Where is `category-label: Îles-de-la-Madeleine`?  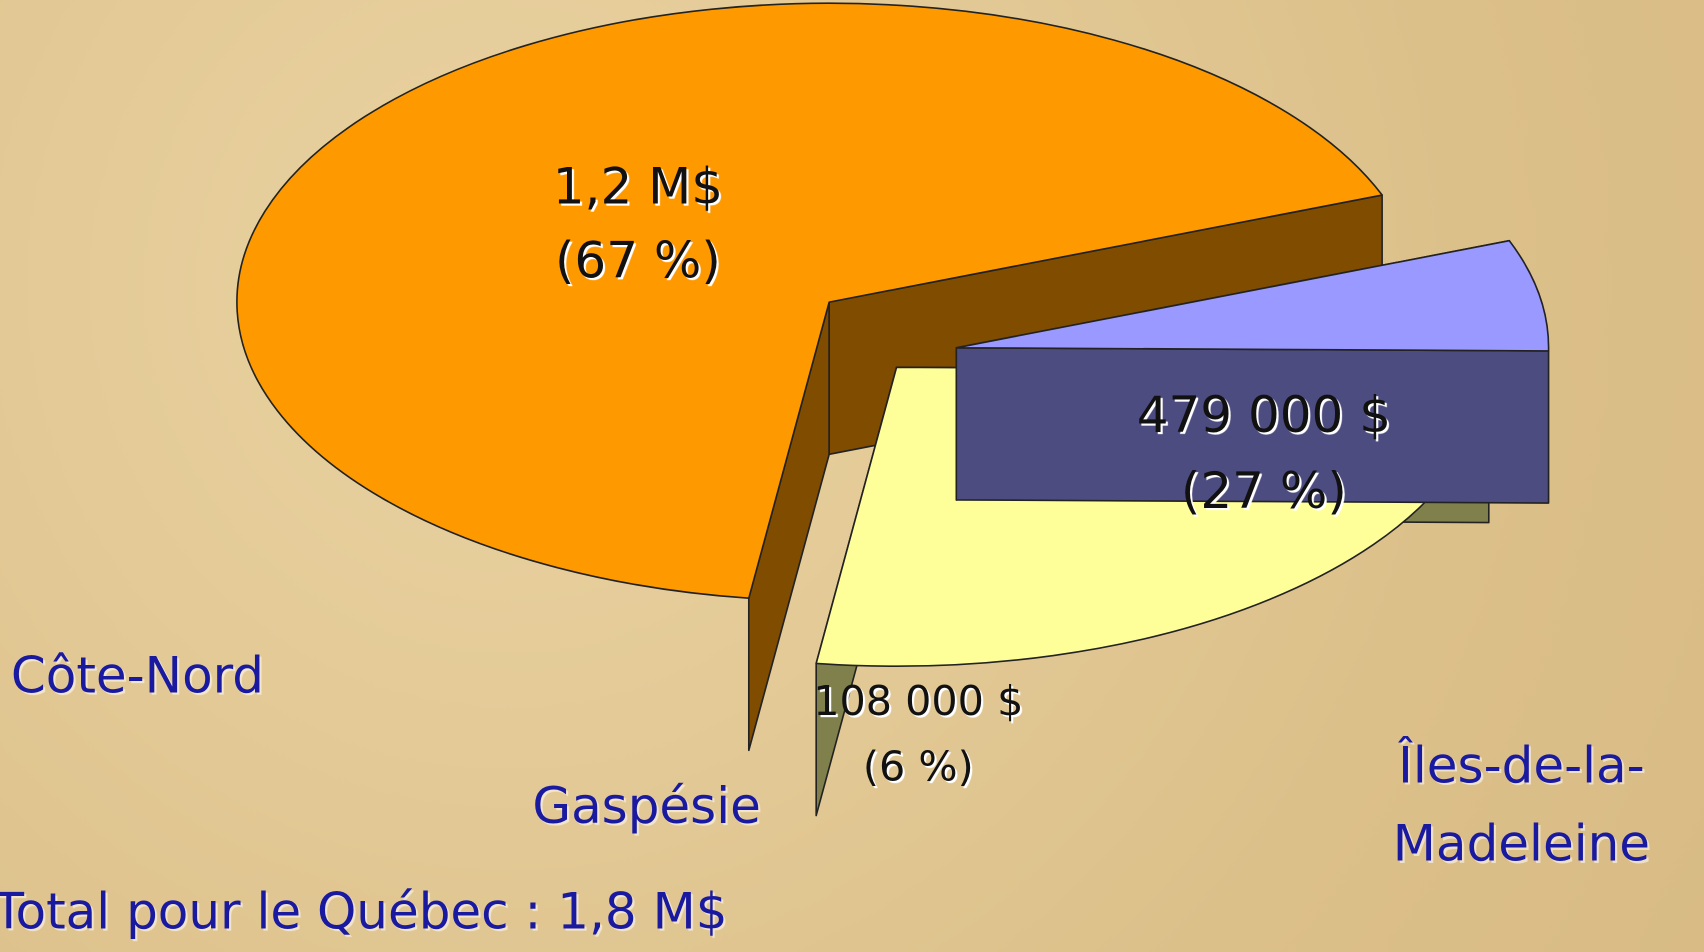 category-label: Îles-de-la-Madeleine is located at coordinates (1521, 804).